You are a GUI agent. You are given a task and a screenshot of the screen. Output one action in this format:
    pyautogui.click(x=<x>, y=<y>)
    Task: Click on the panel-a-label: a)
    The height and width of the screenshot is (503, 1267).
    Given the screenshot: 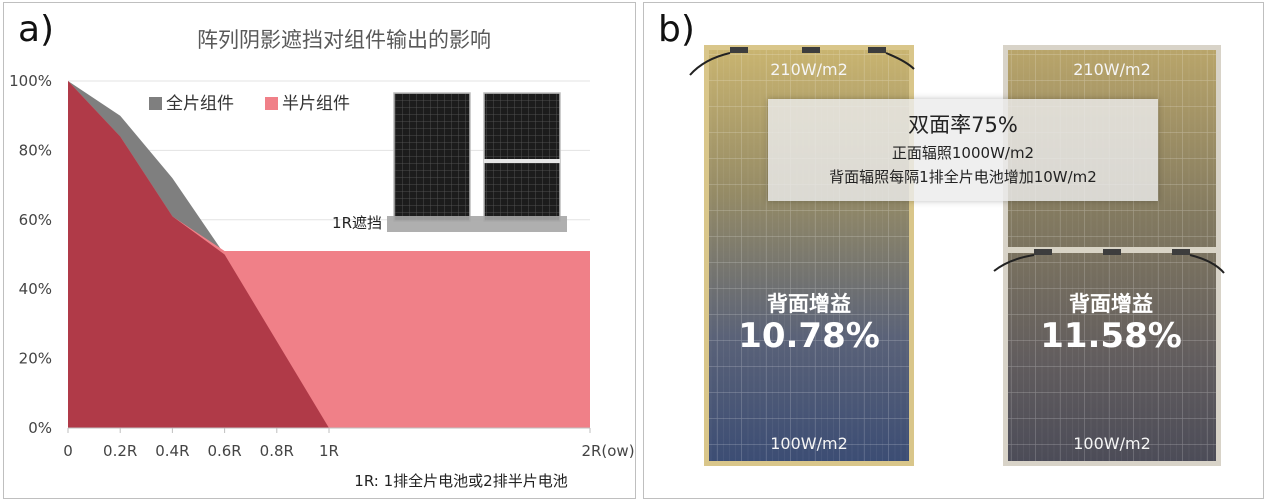 What is the action you would take?
    pyautogui.click(x=36, y=29)
    